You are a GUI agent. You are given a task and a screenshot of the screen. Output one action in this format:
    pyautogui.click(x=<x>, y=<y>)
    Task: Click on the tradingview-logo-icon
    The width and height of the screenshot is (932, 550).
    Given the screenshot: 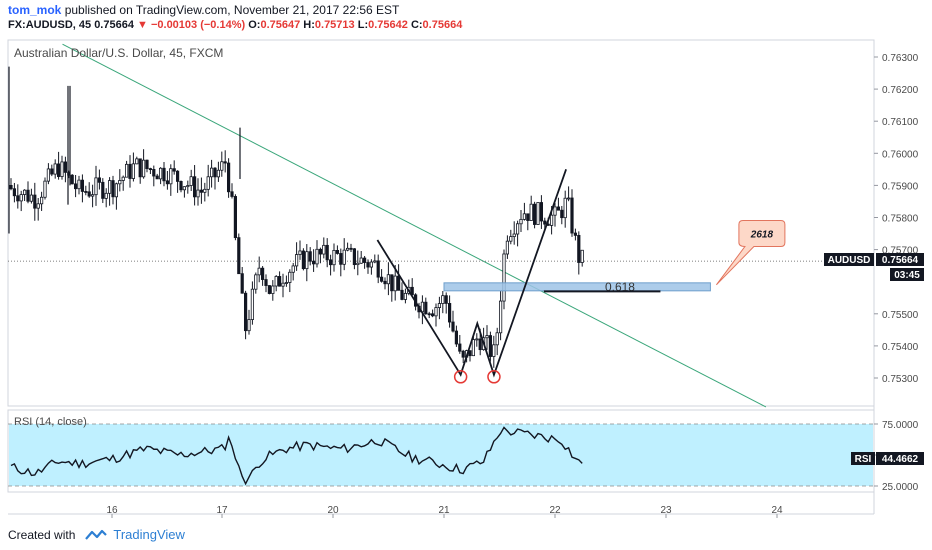 What is the action you would take?
    pyautogui.click(x=96, y=534)
    